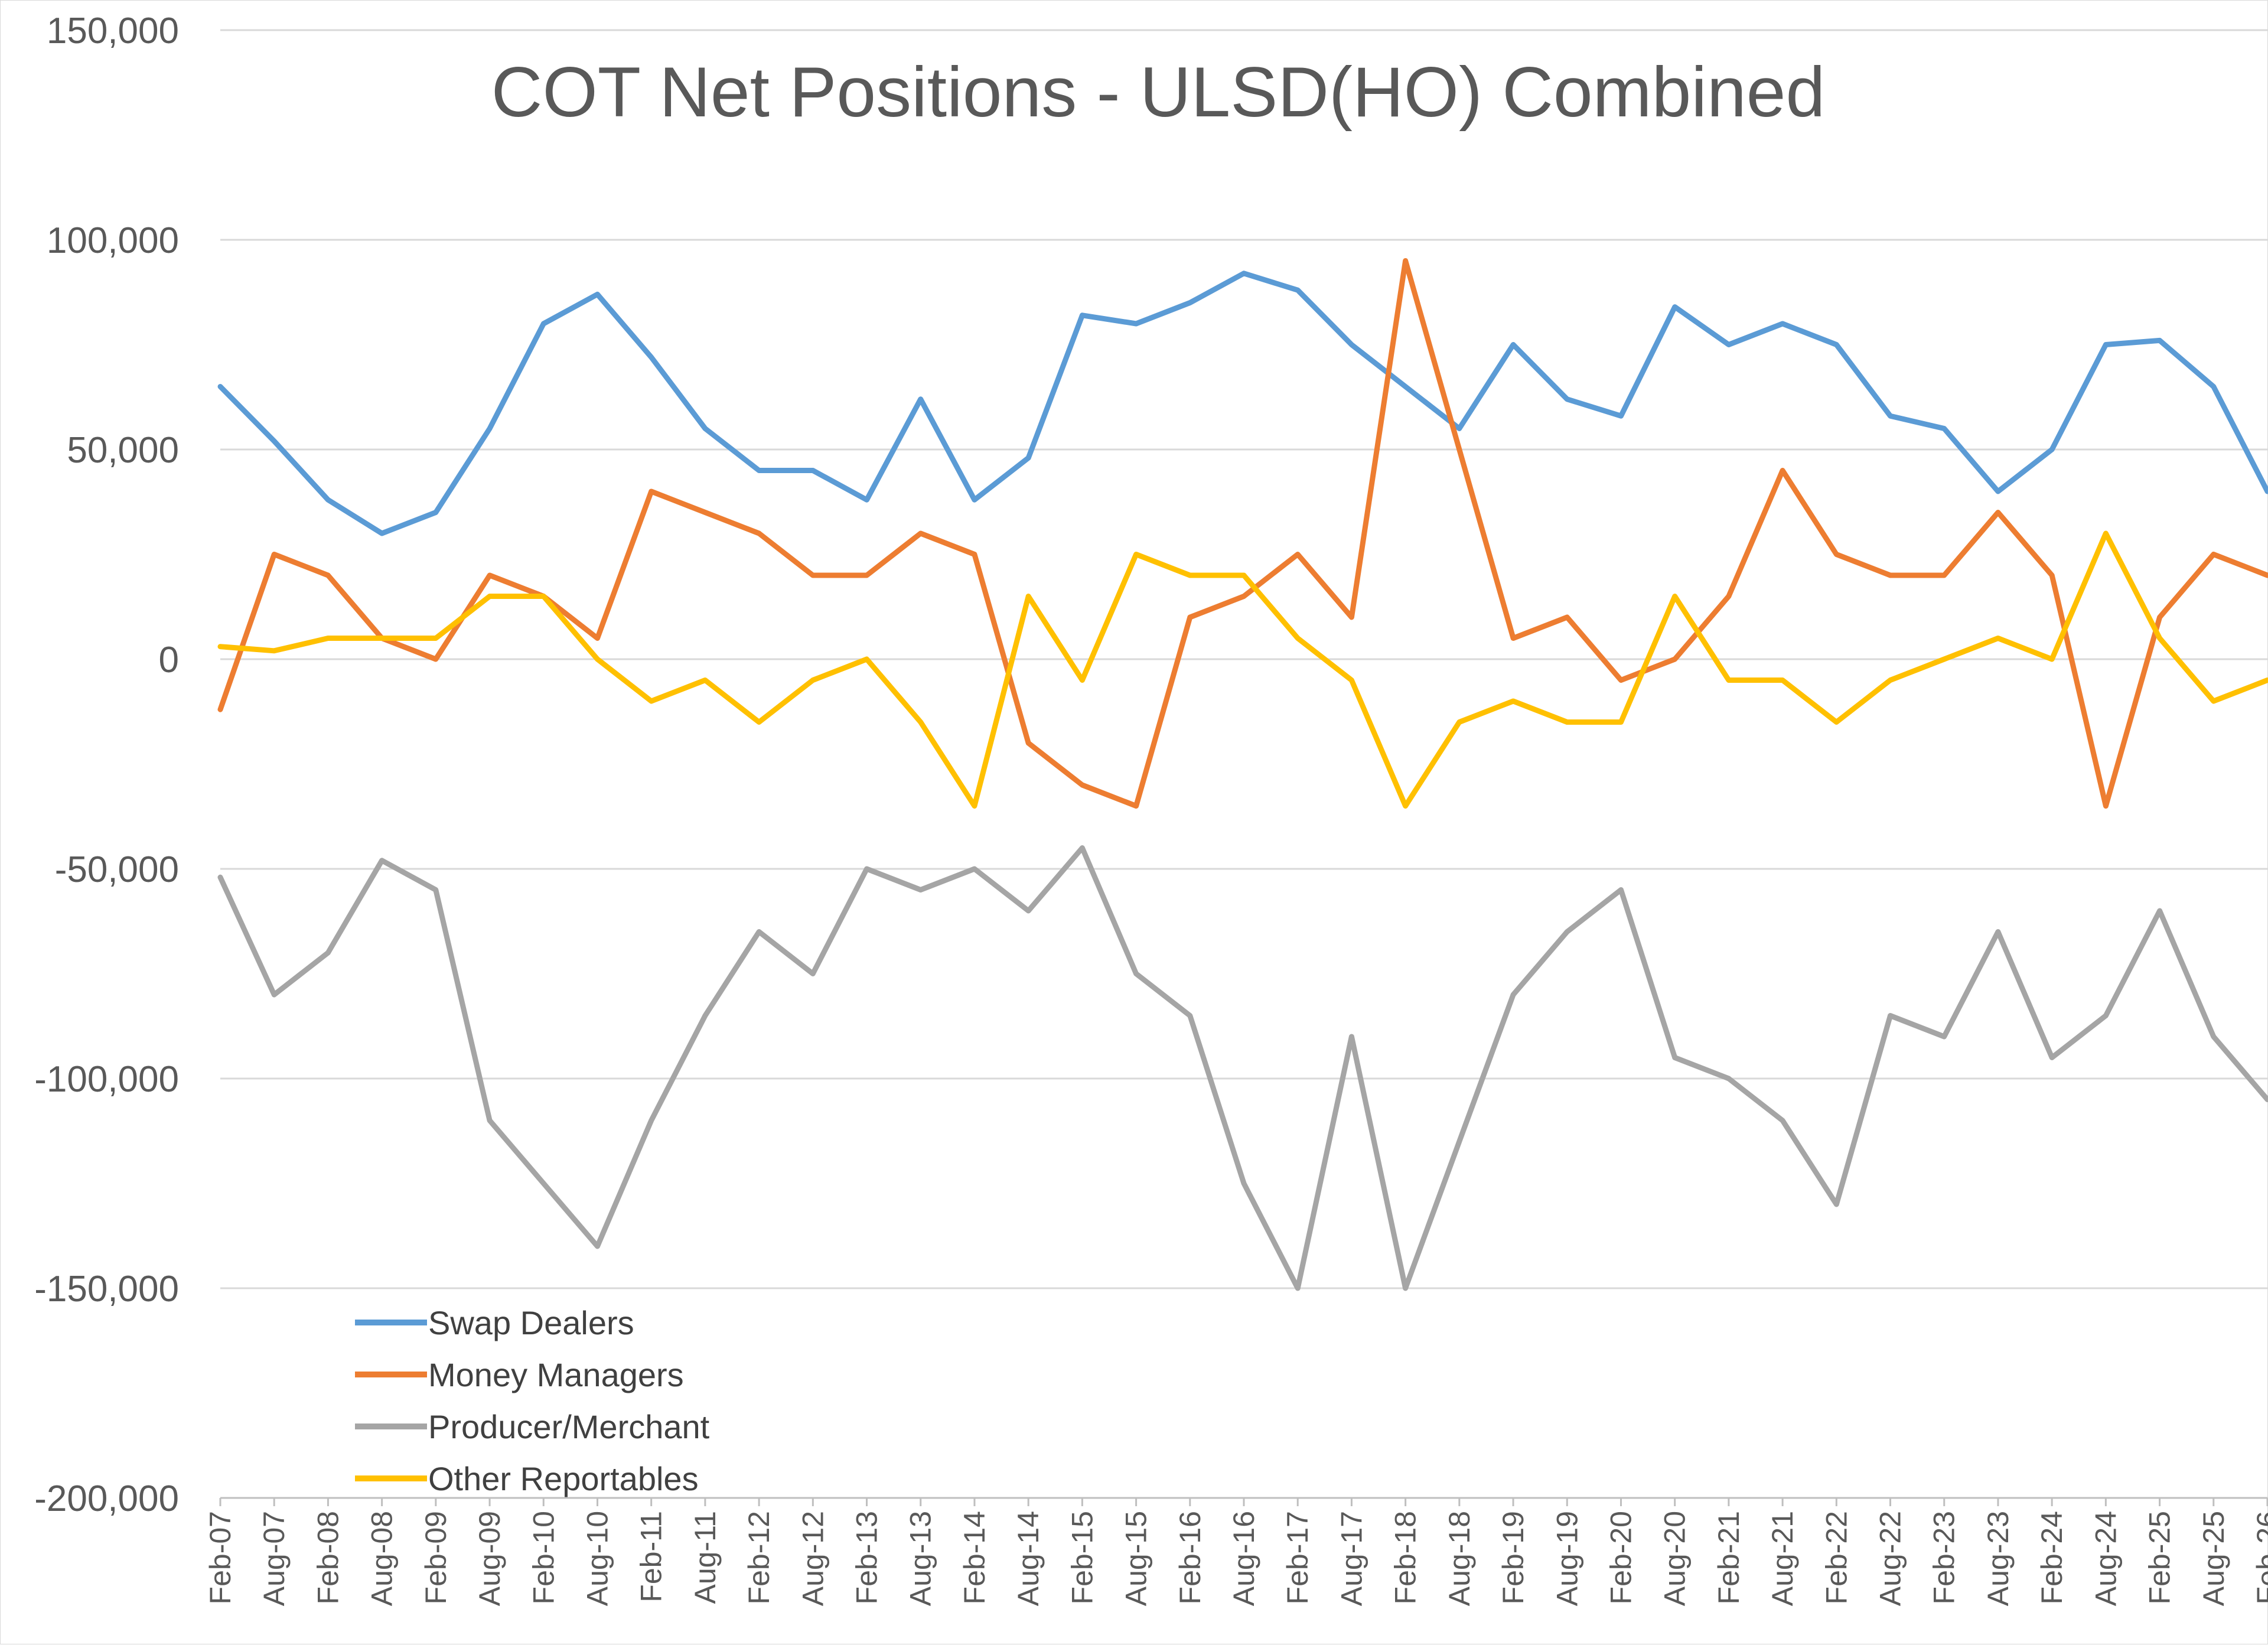  Describe the element at coordinates (274, 1558) in the screenshot. I see `x-tick-label: Aug-07` at that location.